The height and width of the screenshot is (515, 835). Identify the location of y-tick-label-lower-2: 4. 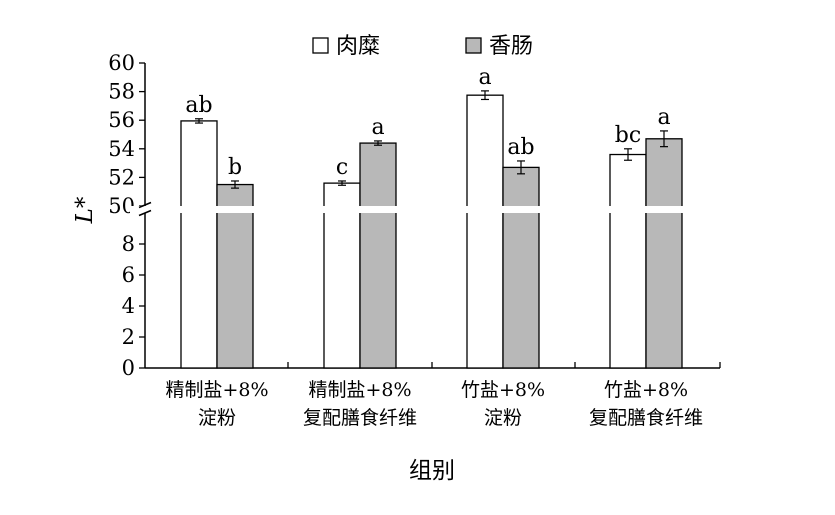
(128, 306).